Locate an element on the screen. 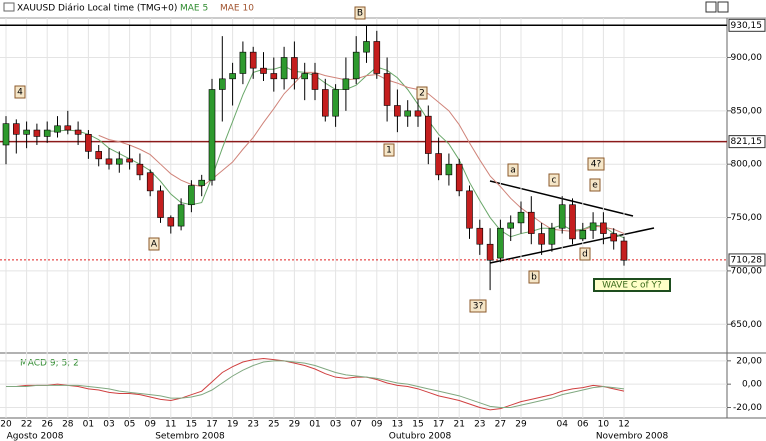  y-tick-label: 700,00 is located at coordinates (747, 271).